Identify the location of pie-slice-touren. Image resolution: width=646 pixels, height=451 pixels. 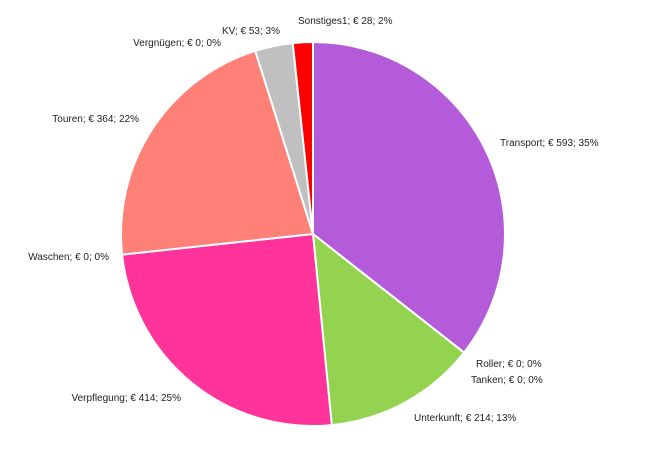
(217, 152).